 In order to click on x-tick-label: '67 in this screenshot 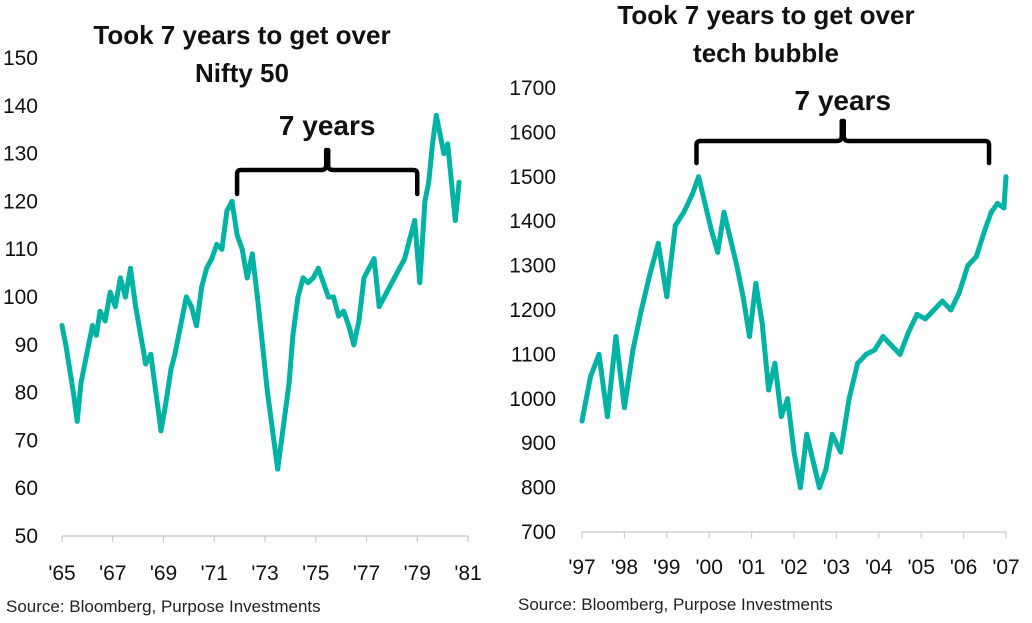, I will do `click(112, 573)`.